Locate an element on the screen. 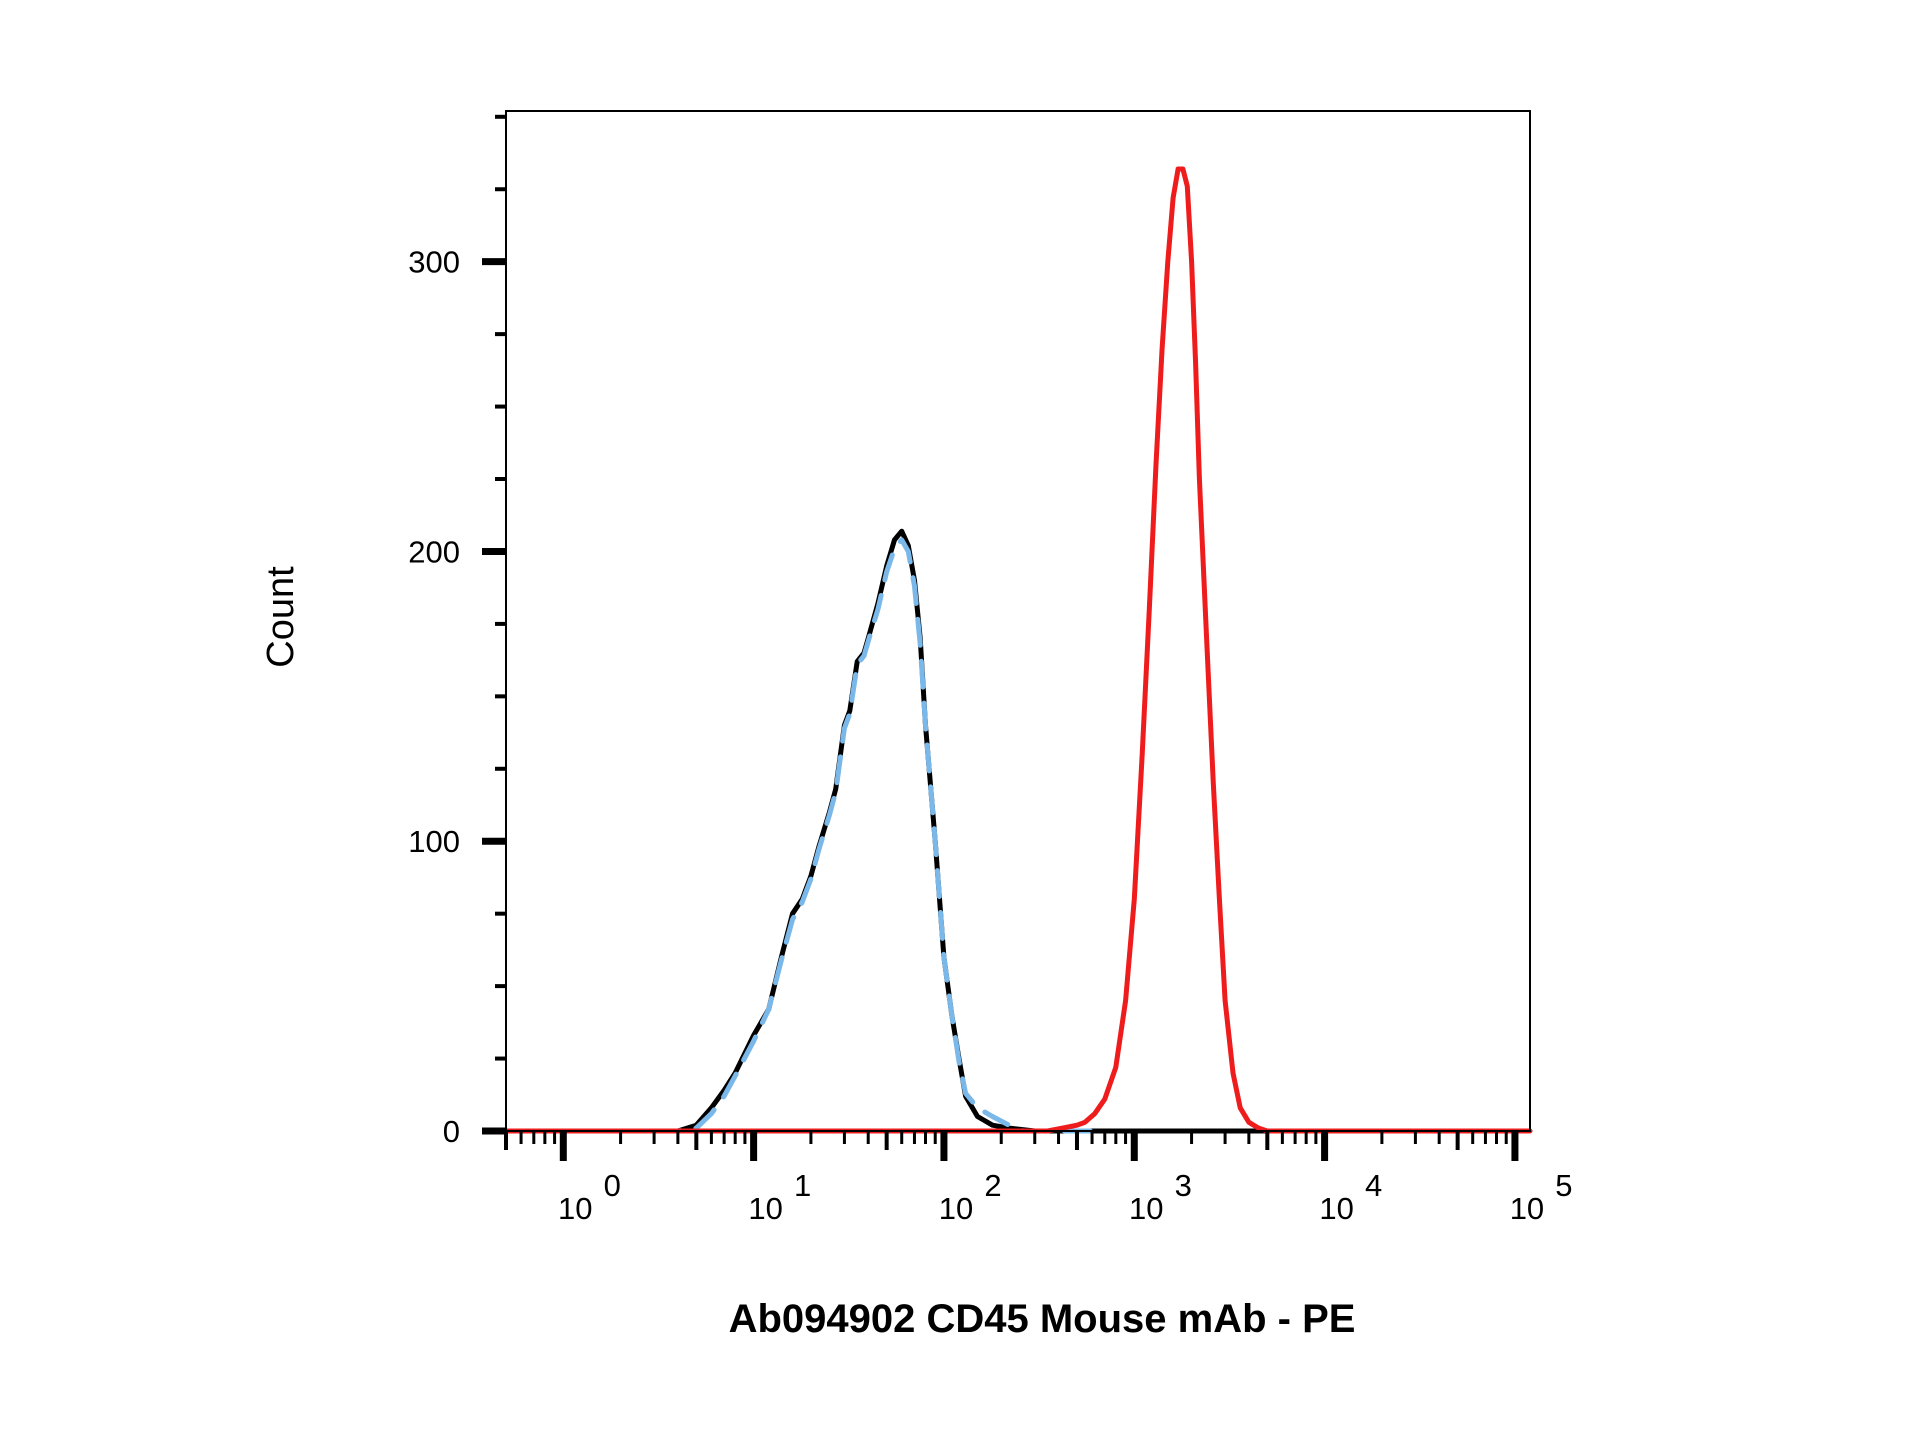  y-tick-label: 0 is located at coordinates (451, 1131).